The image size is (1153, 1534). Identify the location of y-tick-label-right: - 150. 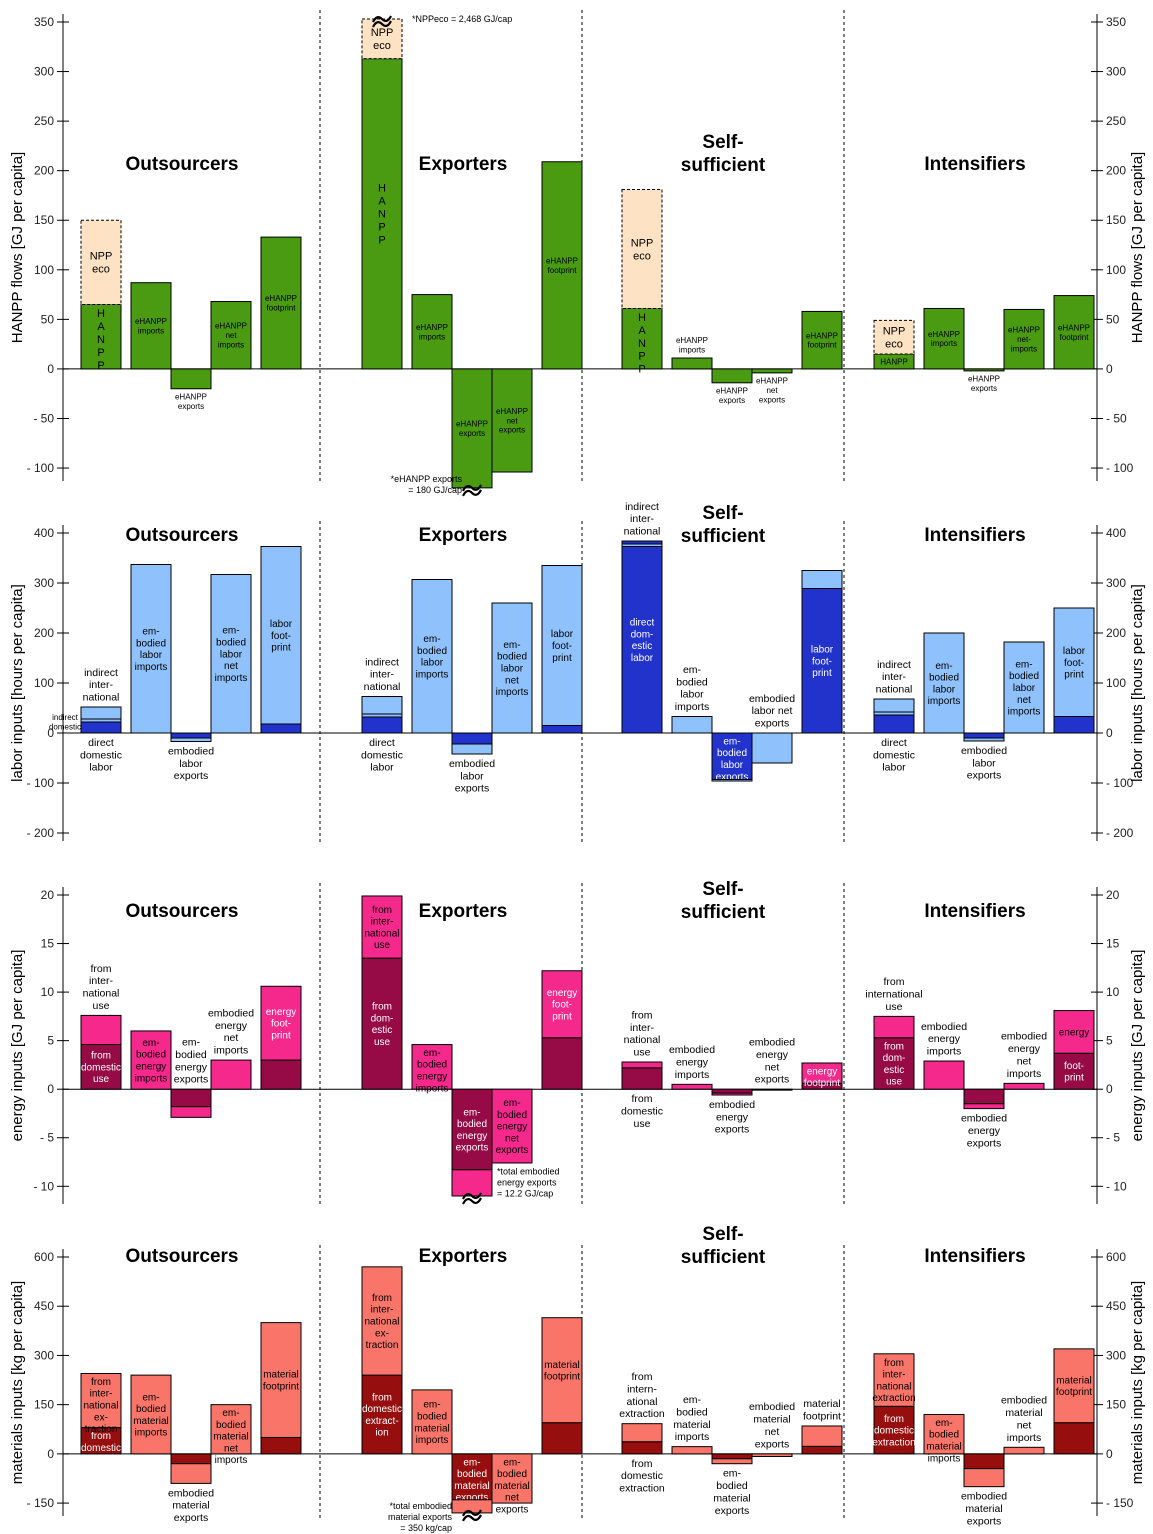
(1120, 1503).